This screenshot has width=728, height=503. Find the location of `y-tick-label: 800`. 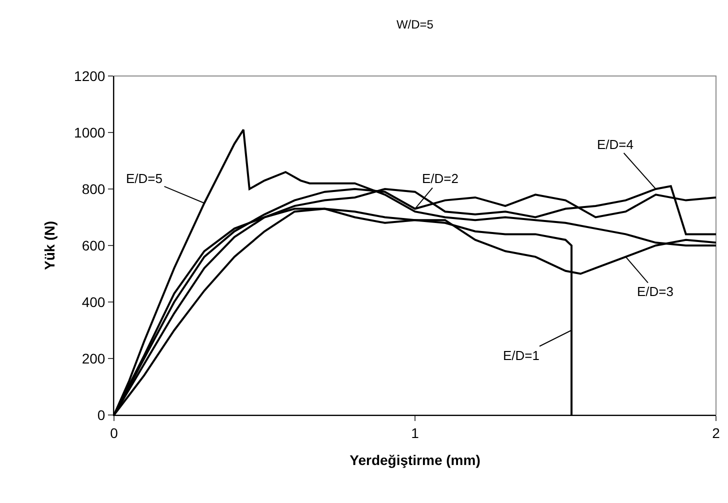

y-tick-label: 800 is located at coordinates (94, 188).